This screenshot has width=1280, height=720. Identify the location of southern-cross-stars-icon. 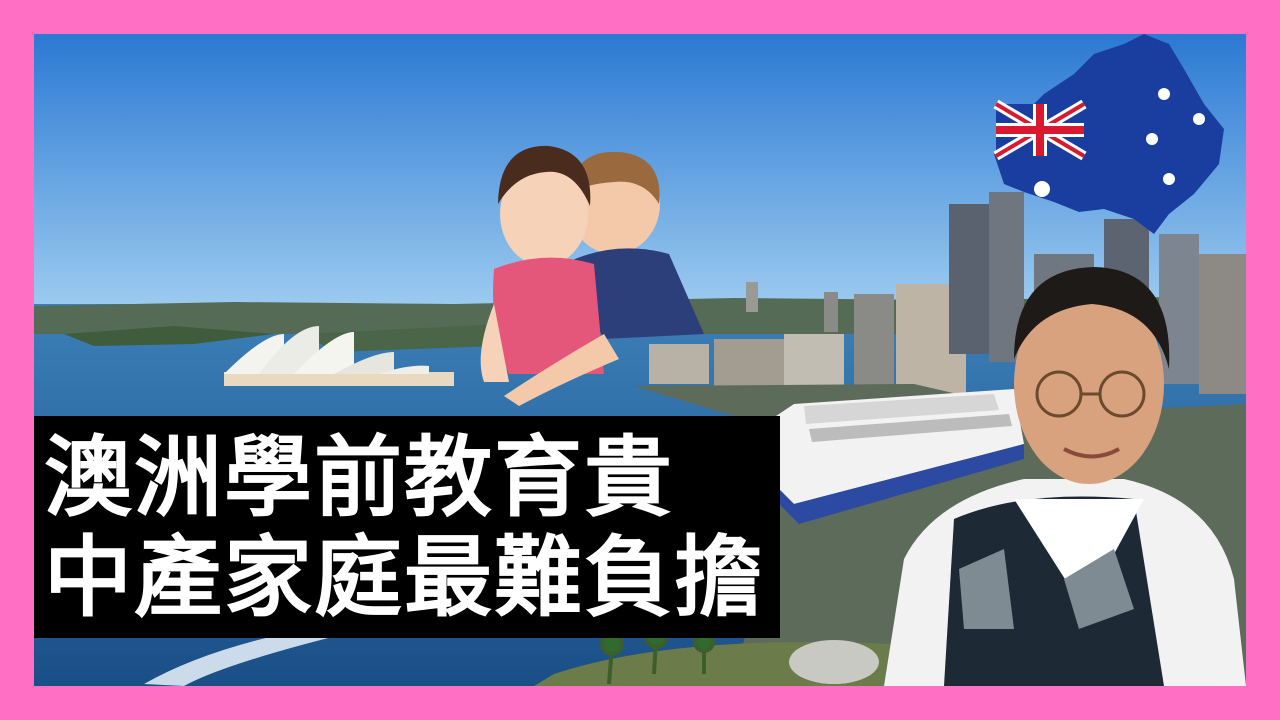
(1119, 142).